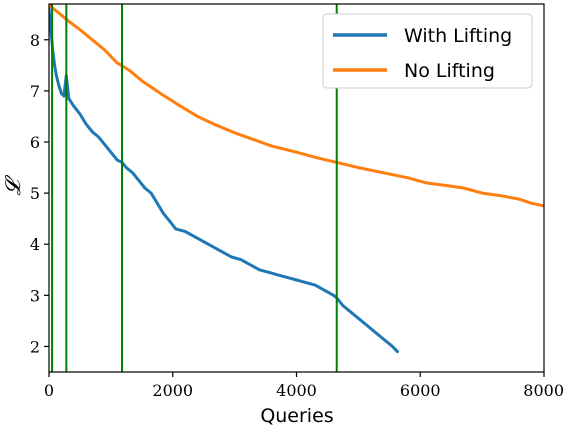  What do you see at coordinates (13, 185) in the screenshot?
I see `y-axis-label: 𝓛` at bounding box center [13, 185].